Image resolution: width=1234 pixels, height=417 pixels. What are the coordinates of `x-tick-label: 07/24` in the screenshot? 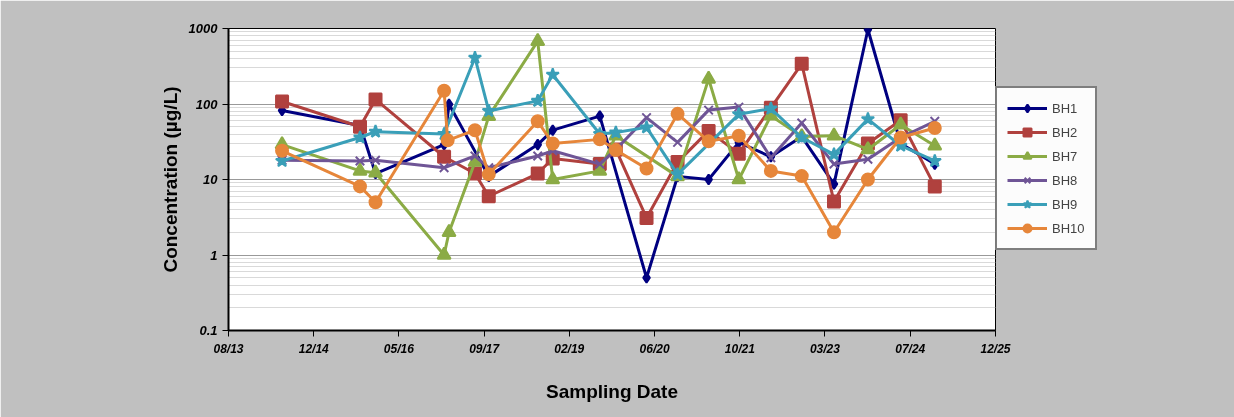 It's located at (910, 348).